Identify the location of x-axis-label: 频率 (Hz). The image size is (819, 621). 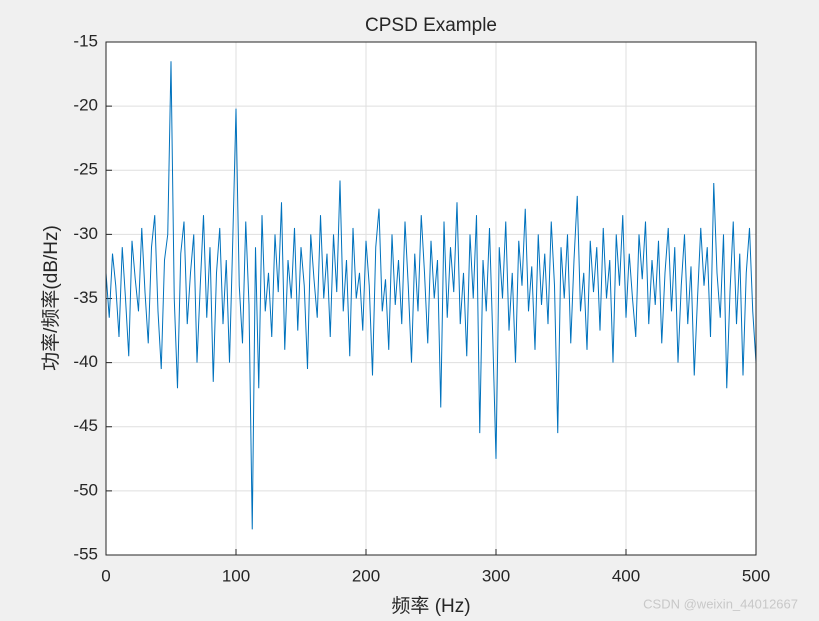
(430, 606).